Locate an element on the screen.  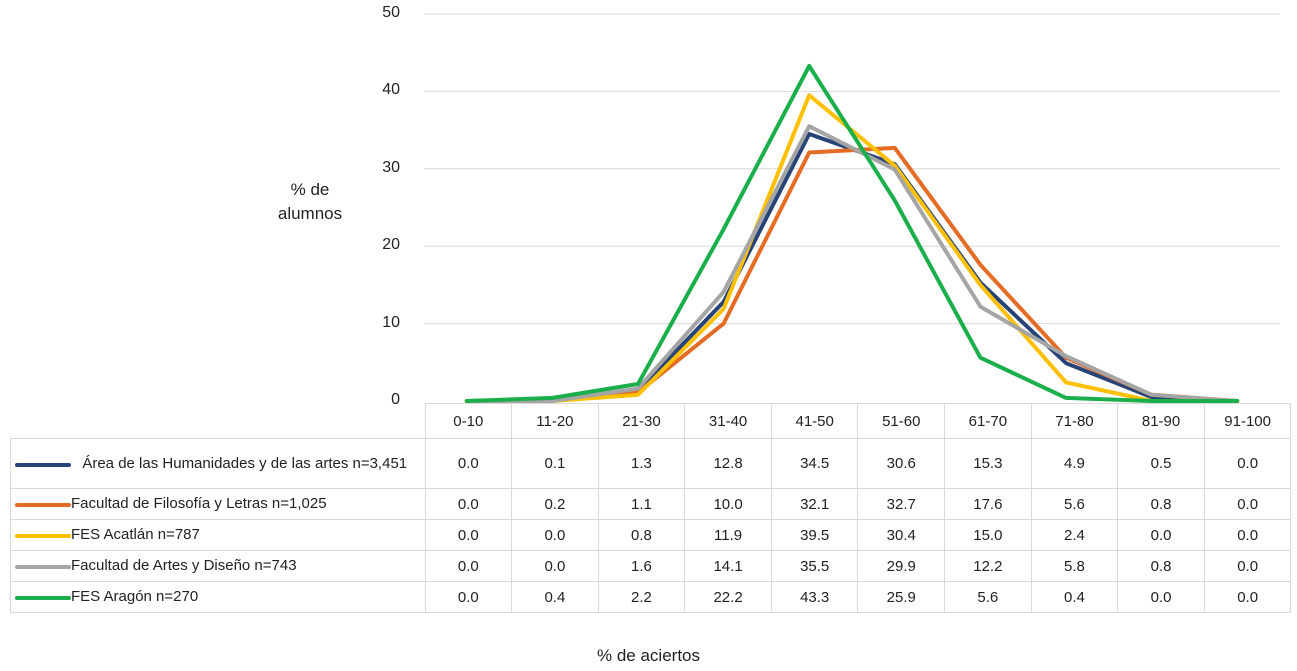
data-label: 30.6 is located at coordinates (901, 463).